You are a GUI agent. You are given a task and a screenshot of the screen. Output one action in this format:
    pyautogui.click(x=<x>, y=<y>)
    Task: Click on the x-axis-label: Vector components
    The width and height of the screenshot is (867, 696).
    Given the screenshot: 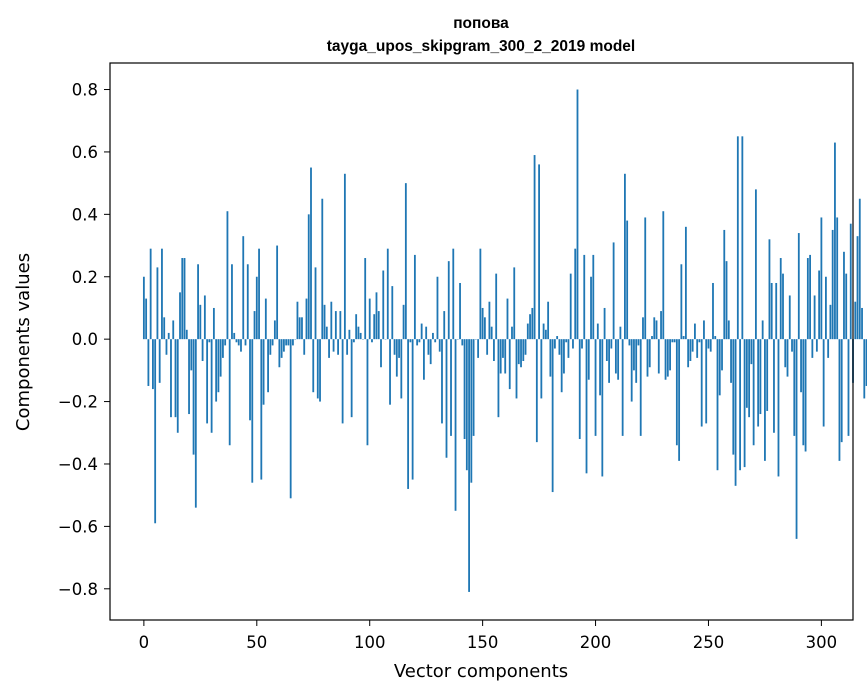 What is the action you would take?
    pyautogui.click(x=481, y=671)
    